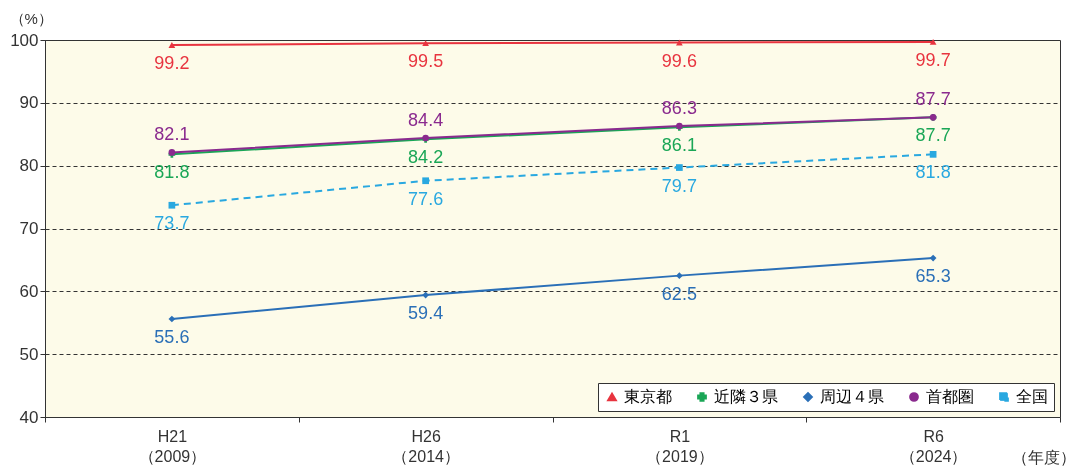 The height and width of the screenshot is (468, 1067). What do you see at coordinates (679, 293) in the screenshot?
I see `data-label: 62.5` at bounding box center [679, 293].